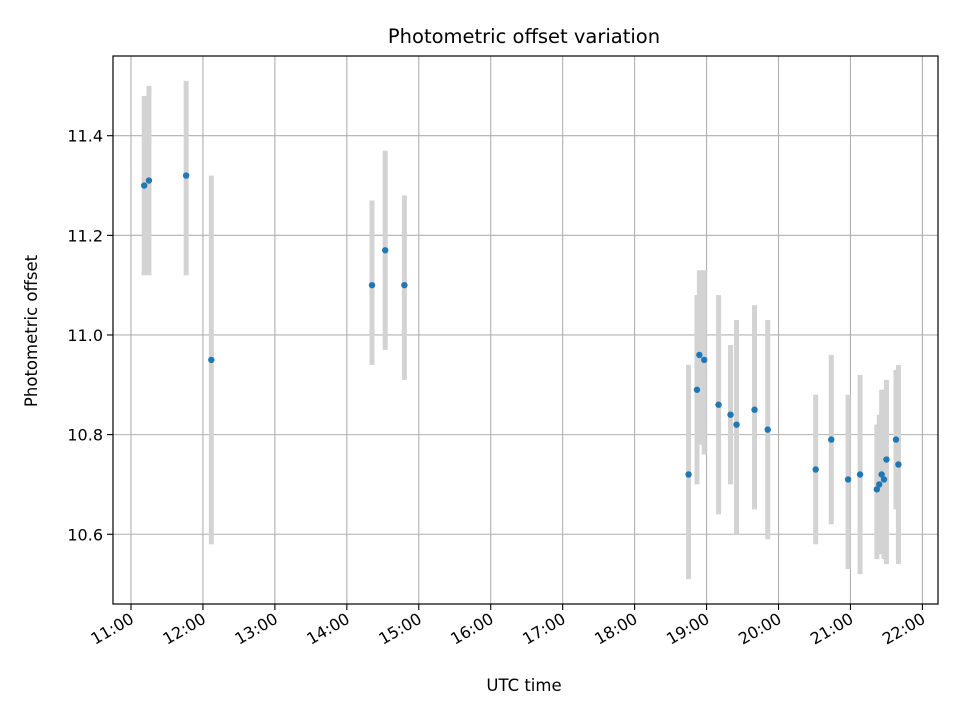  Describe the element at coordinates (687, 629) in the screenshot. I see `x-tick-label: 19:00` at that location.